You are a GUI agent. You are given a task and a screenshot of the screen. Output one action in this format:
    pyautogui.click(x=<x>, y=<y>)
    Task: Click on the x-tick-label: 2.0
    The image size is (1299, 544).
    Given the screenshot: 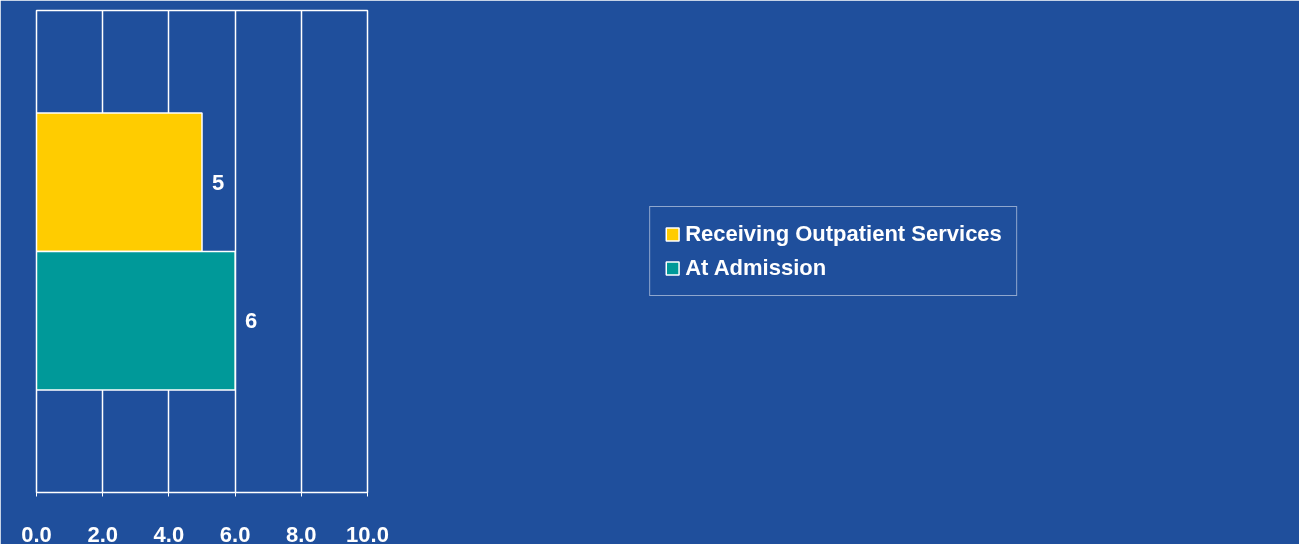 What is the action you would take?
    pyautogui.click(x=102, y=532)
    